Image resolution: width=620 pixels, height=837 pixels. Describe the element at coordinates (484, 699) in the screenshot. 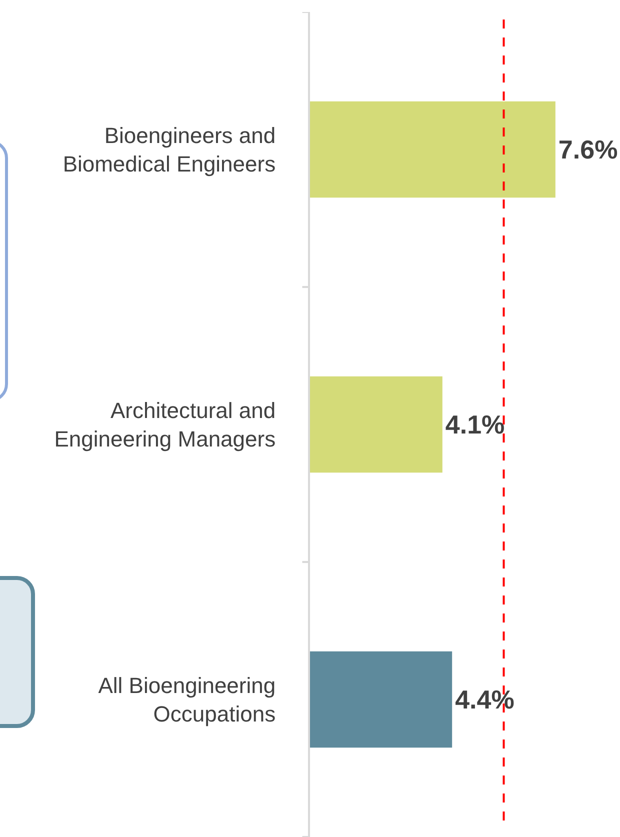

I see `data-label: 4.4%` at that location.